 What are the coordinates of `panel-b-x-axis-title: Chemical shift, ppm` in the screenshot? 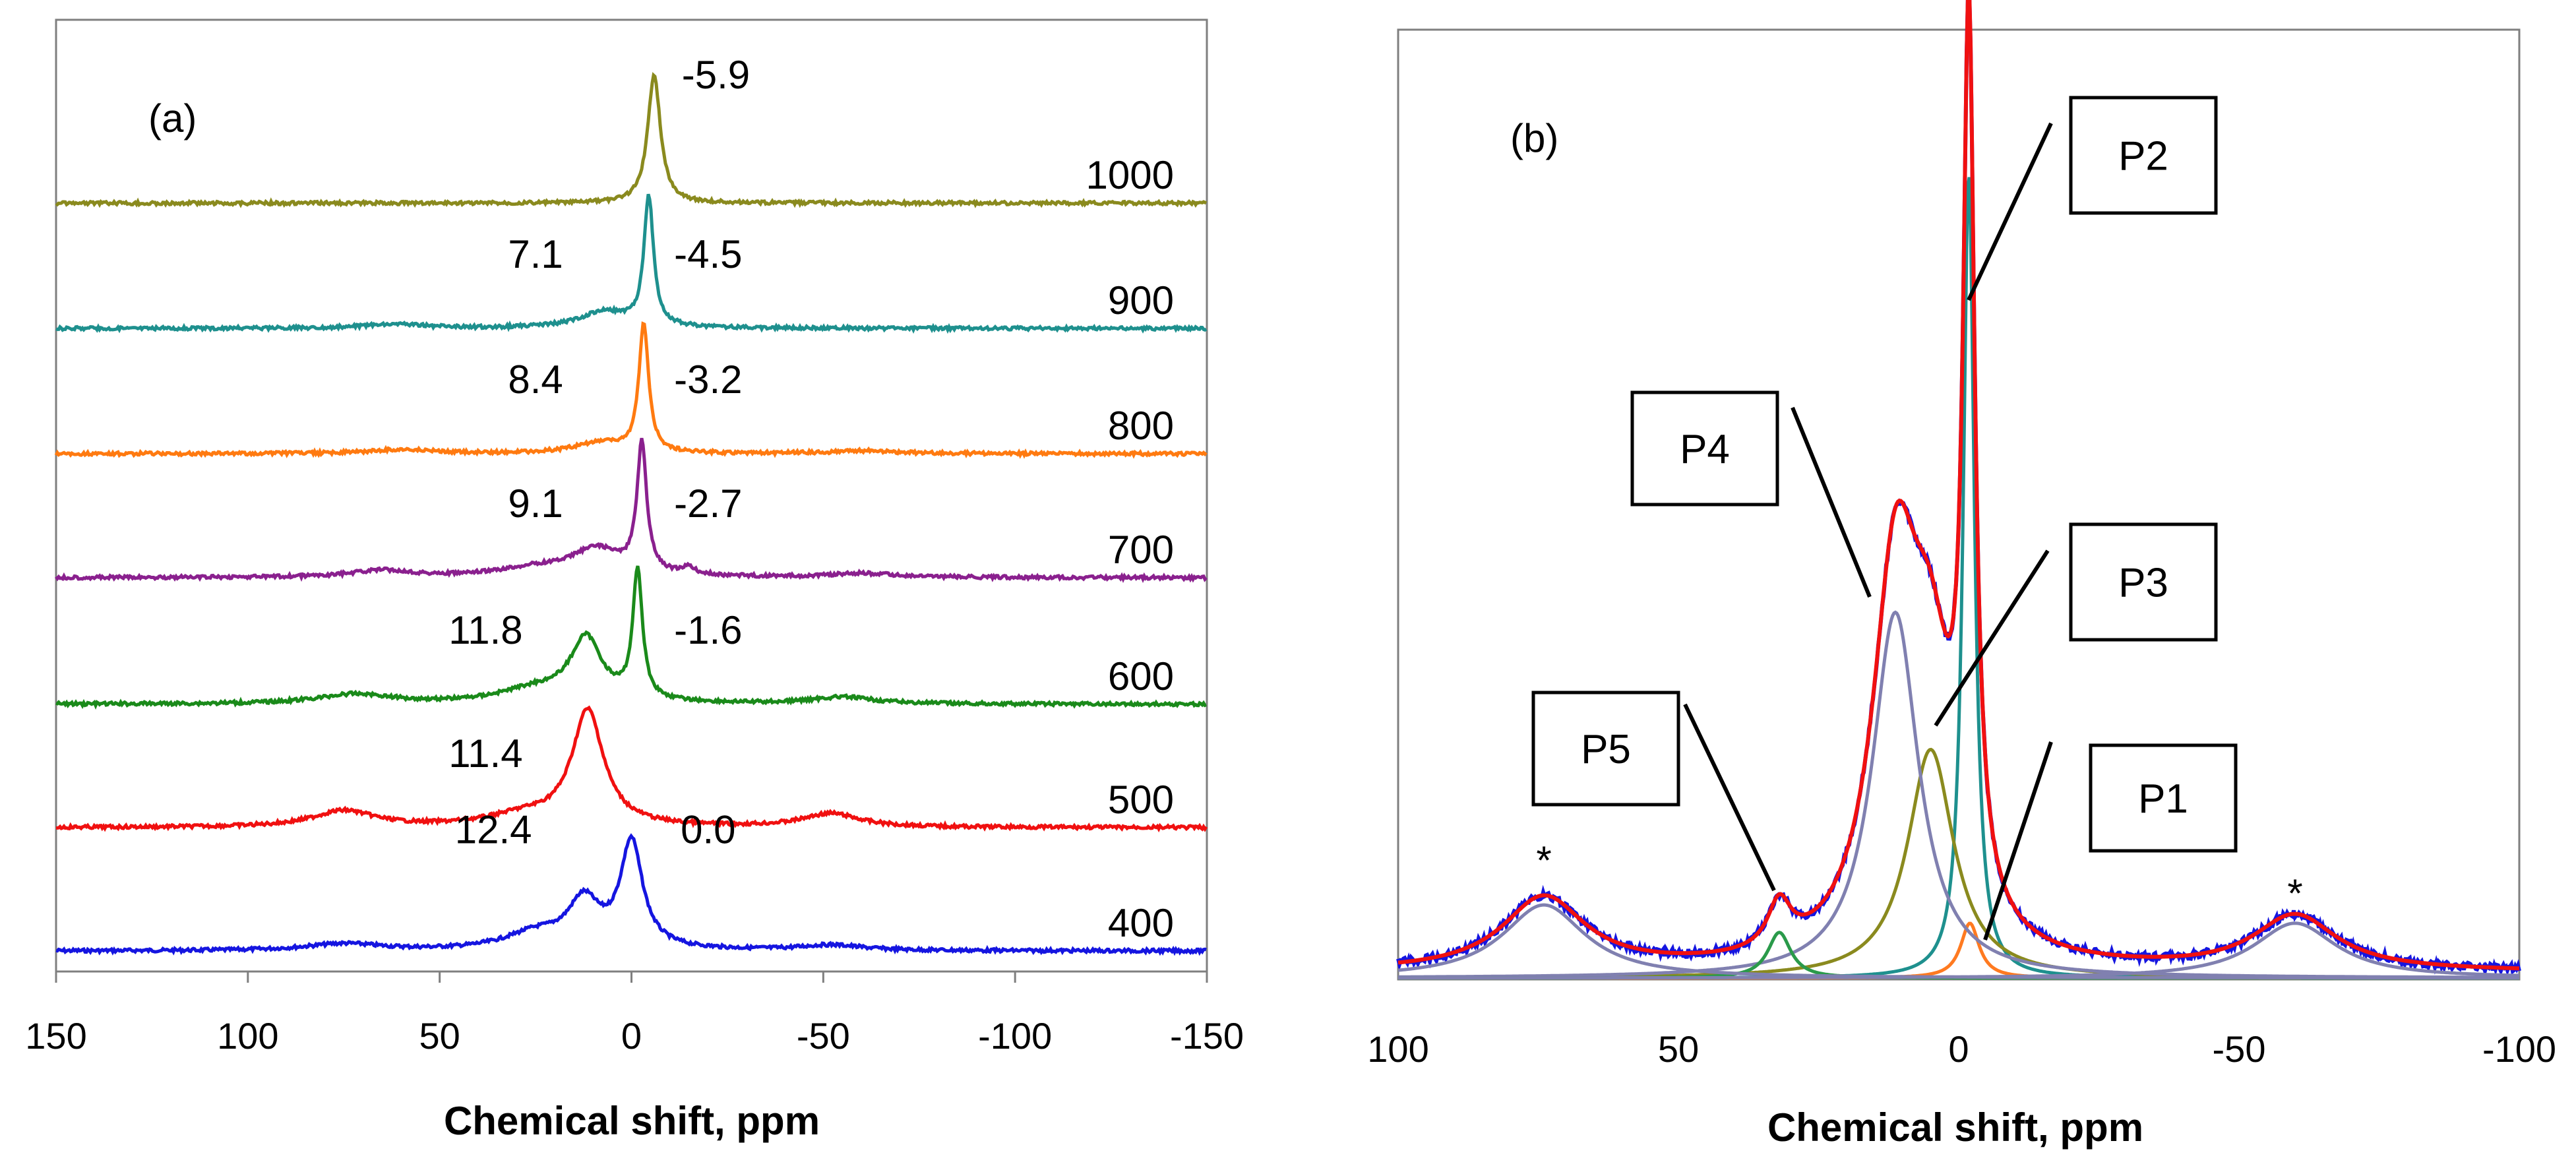 It's located at (1955, 1127).